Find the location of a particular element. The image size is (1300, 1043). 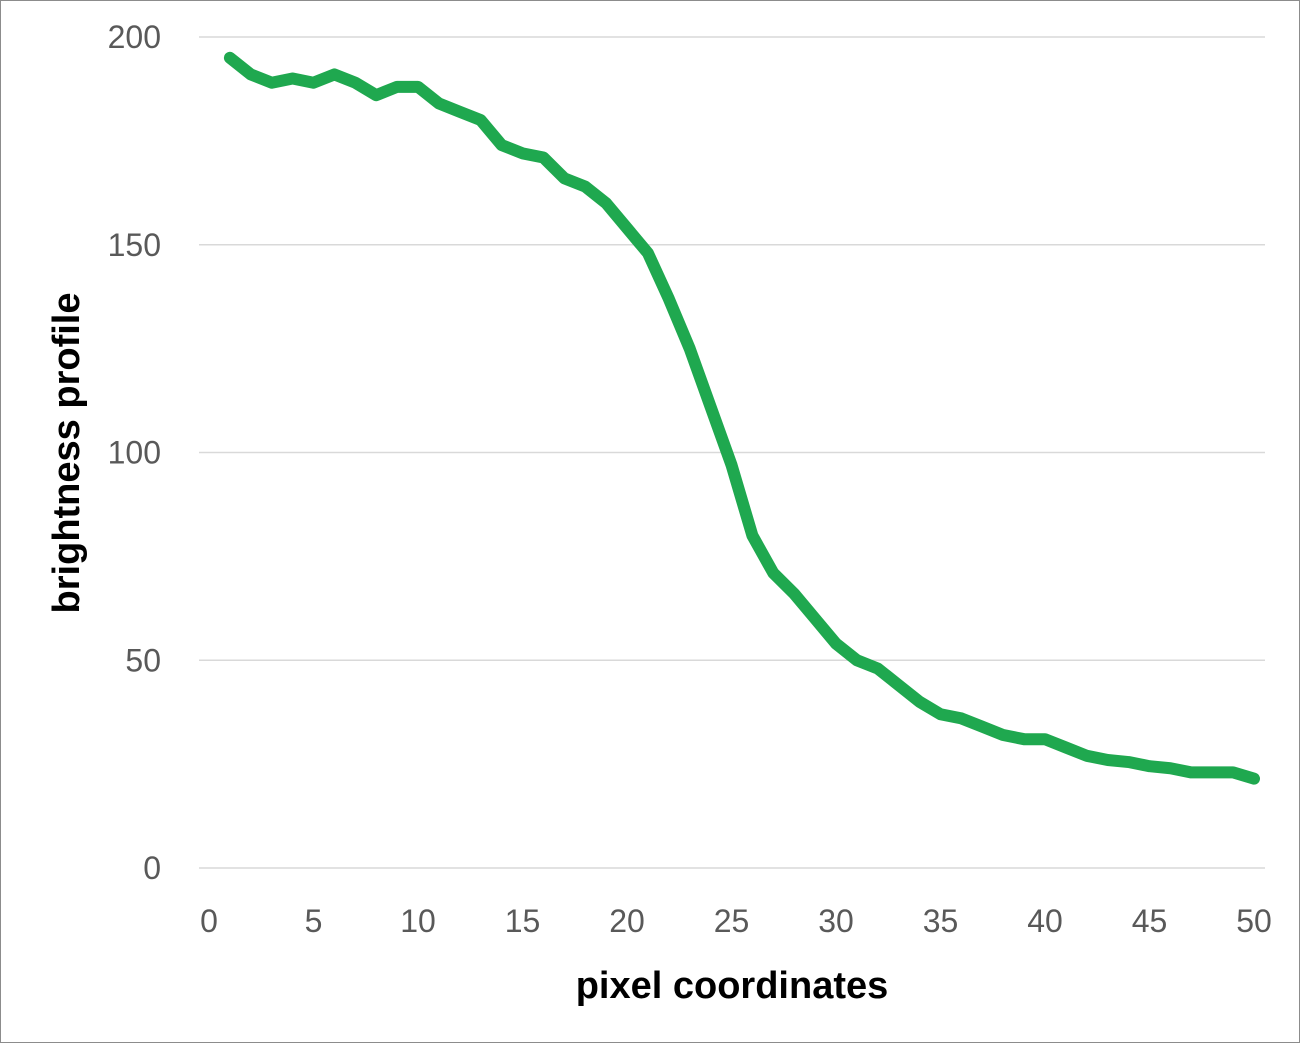

x-tick-label: 20 is located at coordinates (627, 921).